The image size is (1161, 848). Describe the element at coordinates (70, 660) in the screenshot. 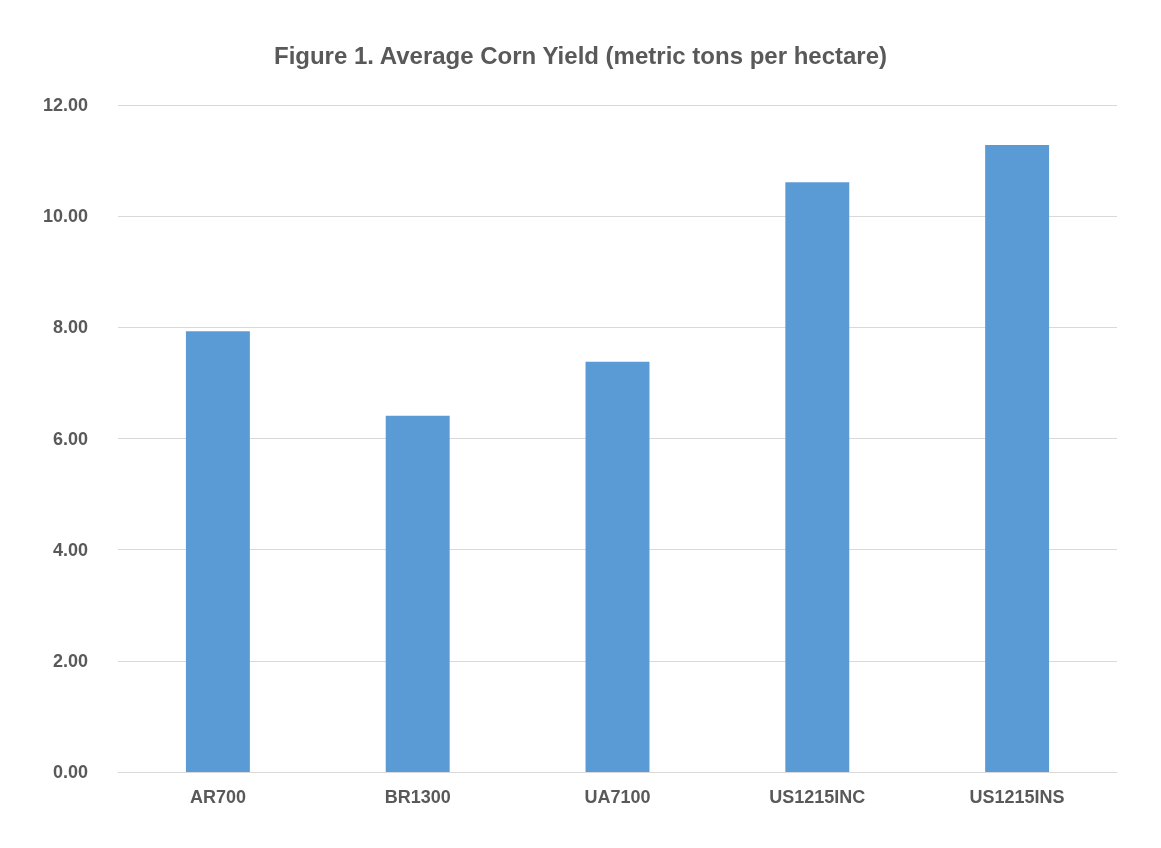

I see `y-tick-label: 2.00` at that location.